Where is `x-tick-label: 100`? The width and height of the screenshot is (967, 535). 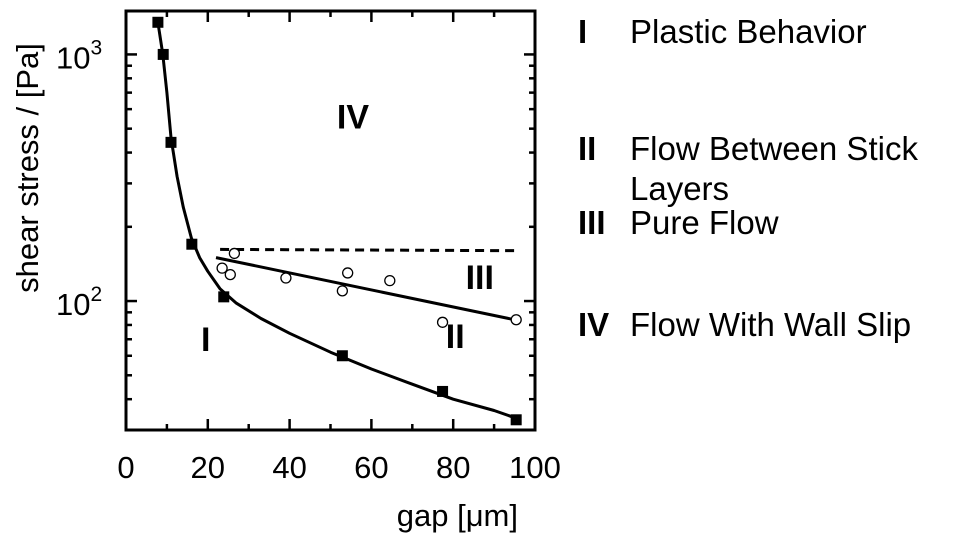 x-tick-label: 100 is located at coordinates (535, 467).